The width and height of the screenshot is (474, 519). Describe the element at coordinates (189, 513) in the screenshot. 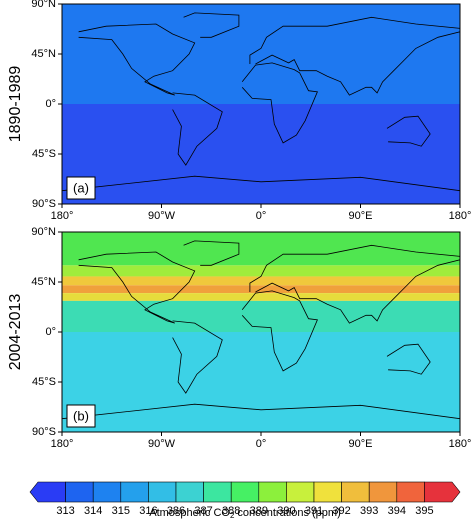

I see `colorbar-title-text: Atmospheric CO` at that location.